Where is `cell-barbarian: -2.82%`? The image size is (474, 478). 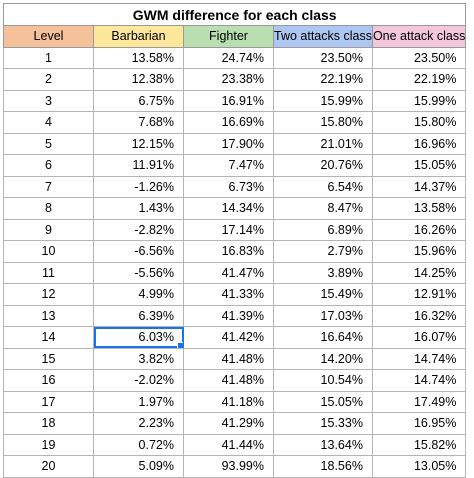 cell-barbarian: -2.82% is located at coordinates (138, 229).